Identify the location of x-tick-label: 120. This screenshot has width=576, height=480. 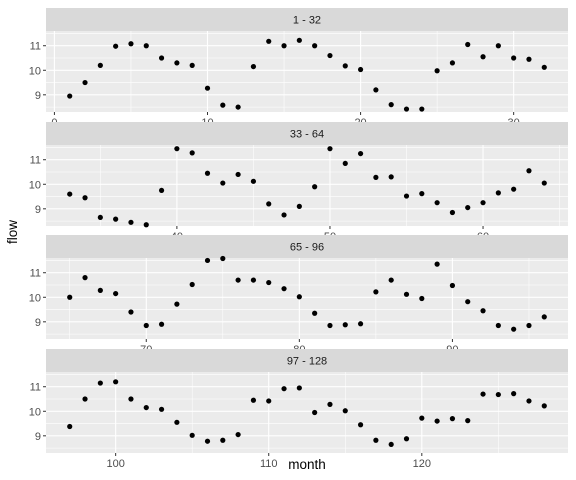
(422, 464).